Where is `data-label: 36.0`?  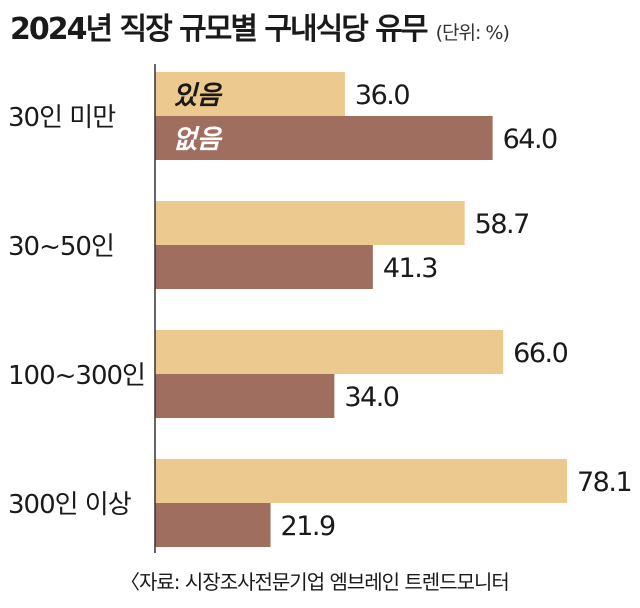 data-label: 36.0 is located at coordinates (382, 95).